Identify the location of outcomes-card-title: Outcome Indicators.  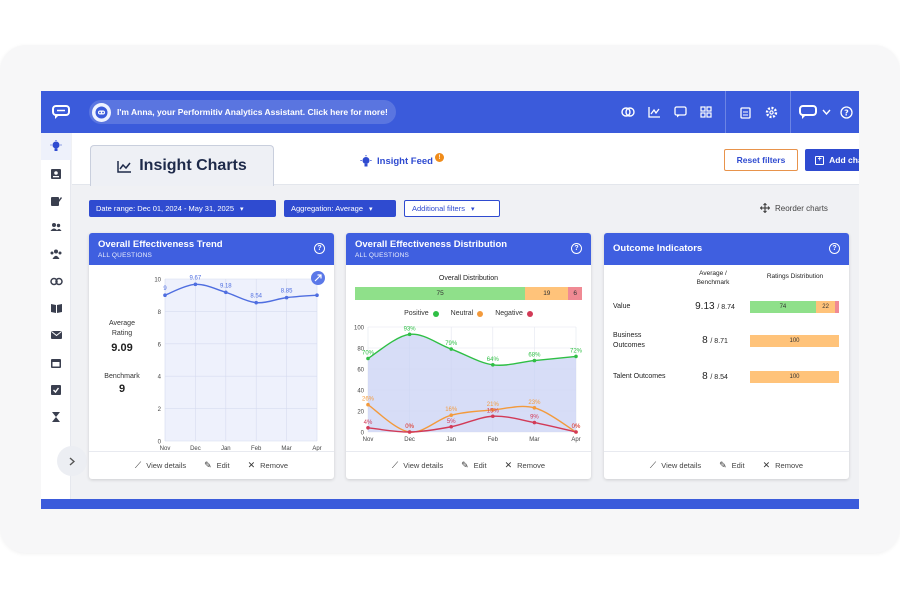
(658, 248).